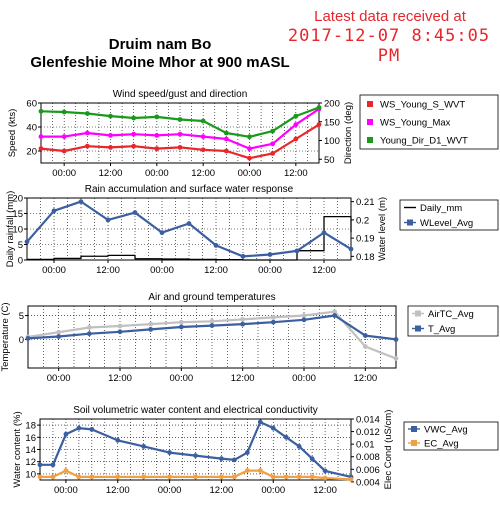 This screenshot has width=500, height=516. Describe the element at coordinates (243, 378) in the screenshot. I see `panel3-x-tick-label: 12:00` at that location.